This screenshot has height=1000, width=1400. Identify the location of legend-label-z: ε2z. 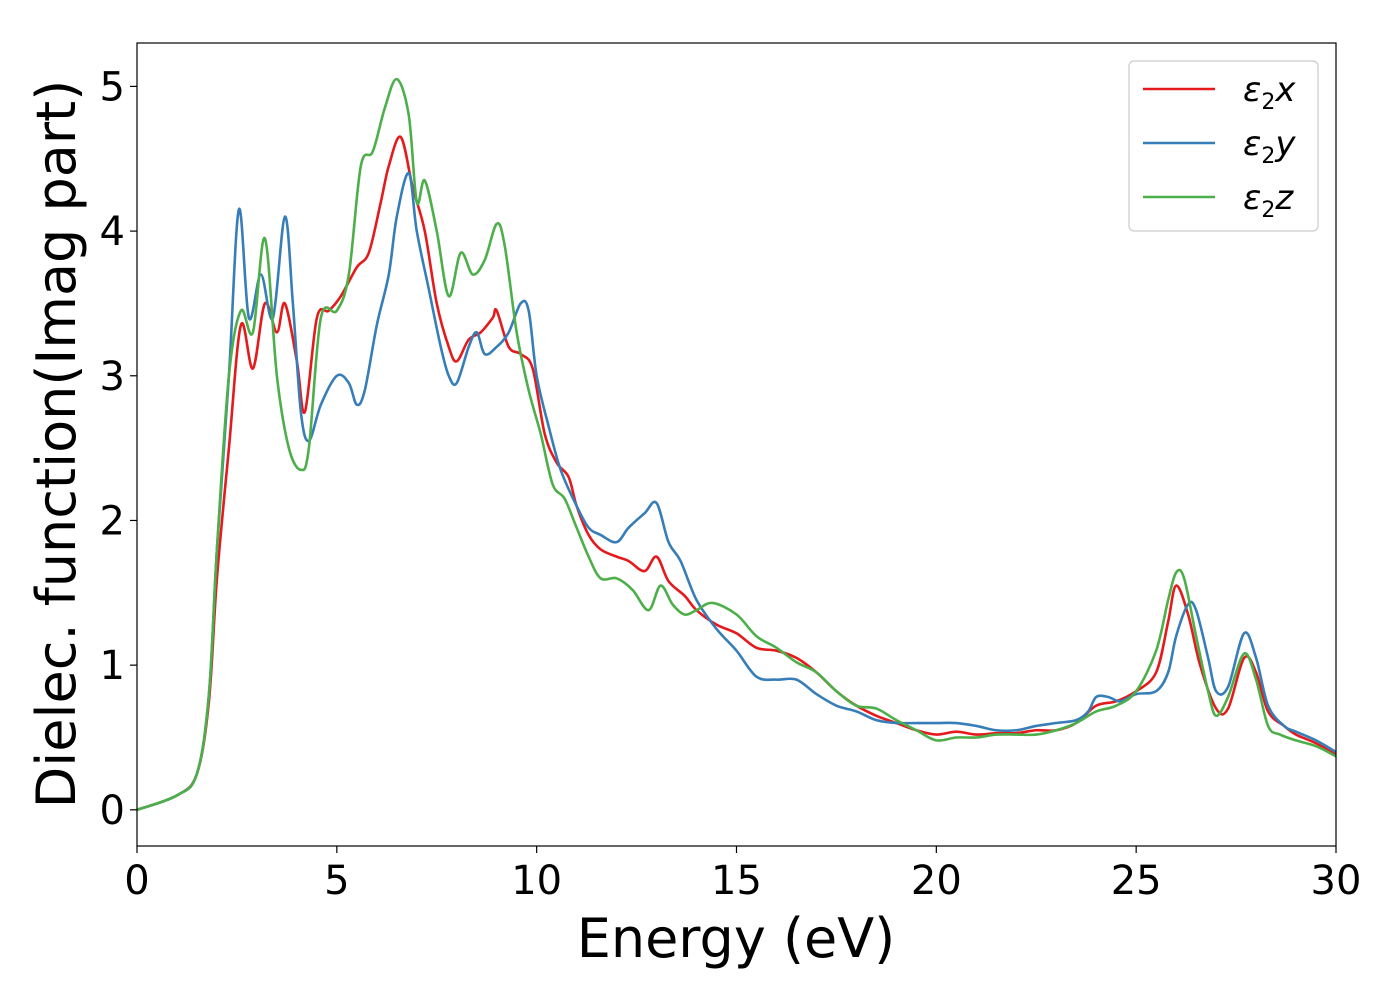
(1268, 200).